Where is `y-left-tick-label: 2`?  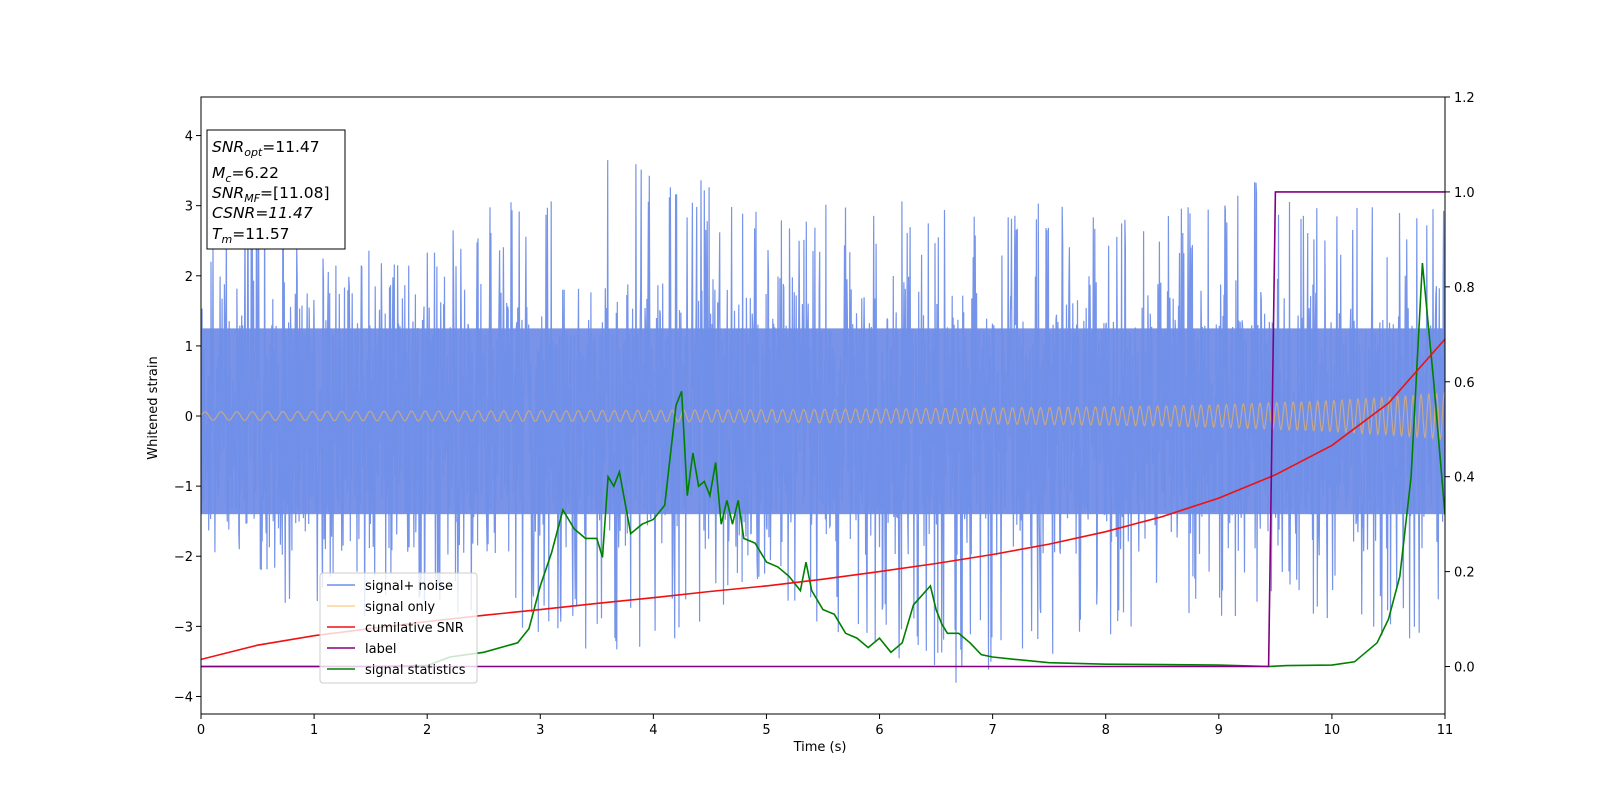 y-left-tick-label: 2 is located at coordinates (189, 277).